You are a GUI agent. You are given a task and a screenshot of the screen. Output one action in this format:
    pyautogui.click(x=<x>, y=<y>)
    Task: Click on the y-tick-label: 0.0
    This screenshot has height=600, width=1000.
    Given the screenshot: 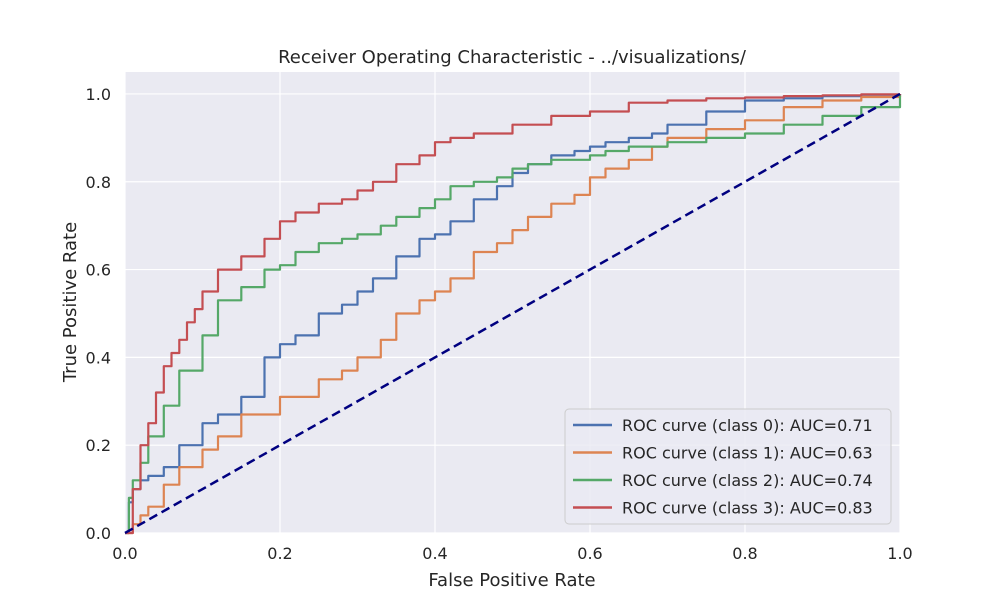 What is the action you would take?
    pyautogui.click(x=98, y=533)
    